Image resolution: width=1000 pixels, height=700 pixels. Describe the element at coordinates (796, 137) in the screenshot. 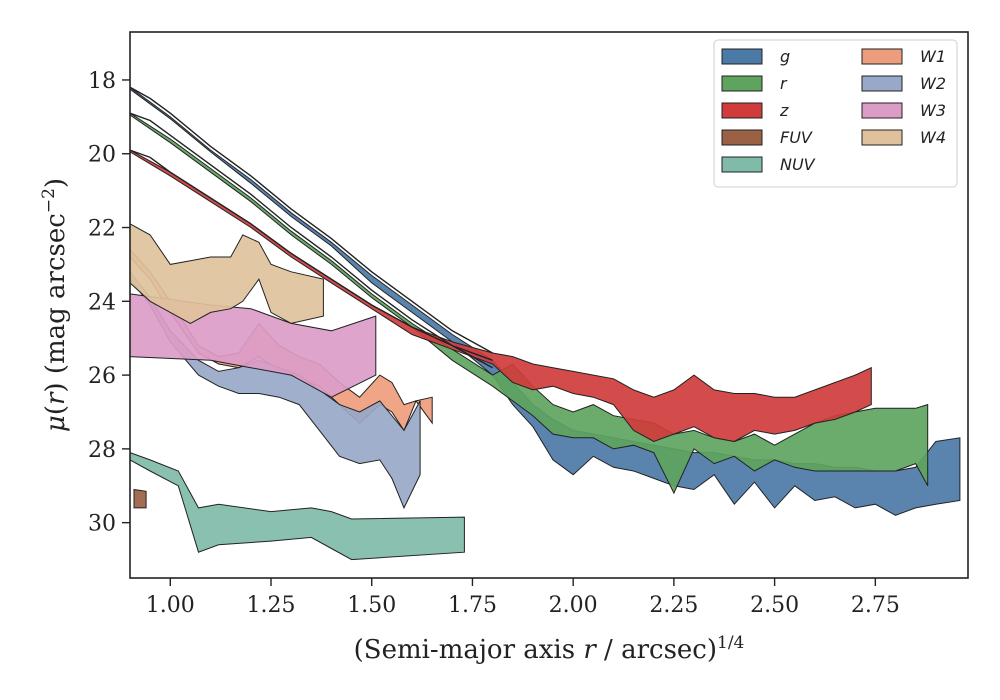

I see `legend-label-fuv: FUV` at that location.